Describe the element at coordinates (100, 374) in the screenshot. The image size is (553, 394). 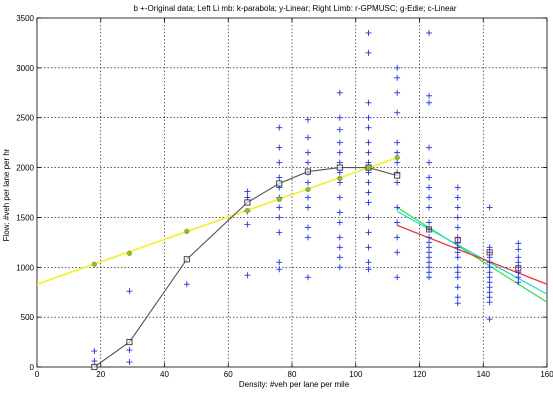
I see `x-tick-label: 20` at that location.